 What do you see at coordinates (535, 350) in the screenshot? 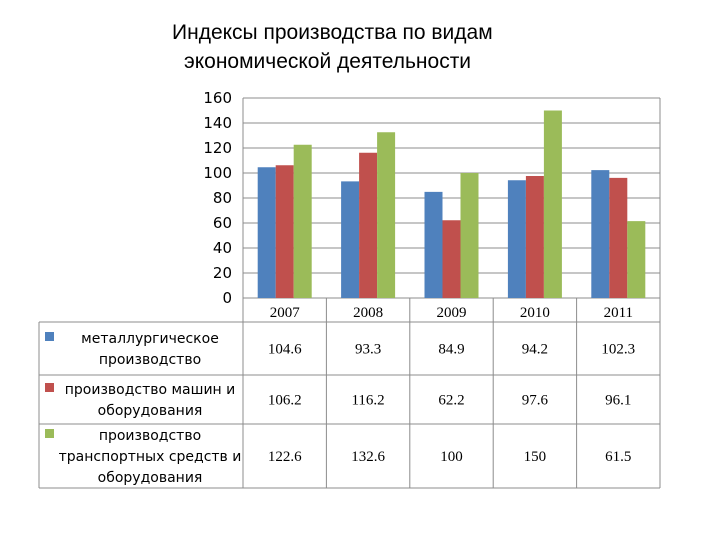
I see `data-label: 94.2` at bounding box center [535, 350].